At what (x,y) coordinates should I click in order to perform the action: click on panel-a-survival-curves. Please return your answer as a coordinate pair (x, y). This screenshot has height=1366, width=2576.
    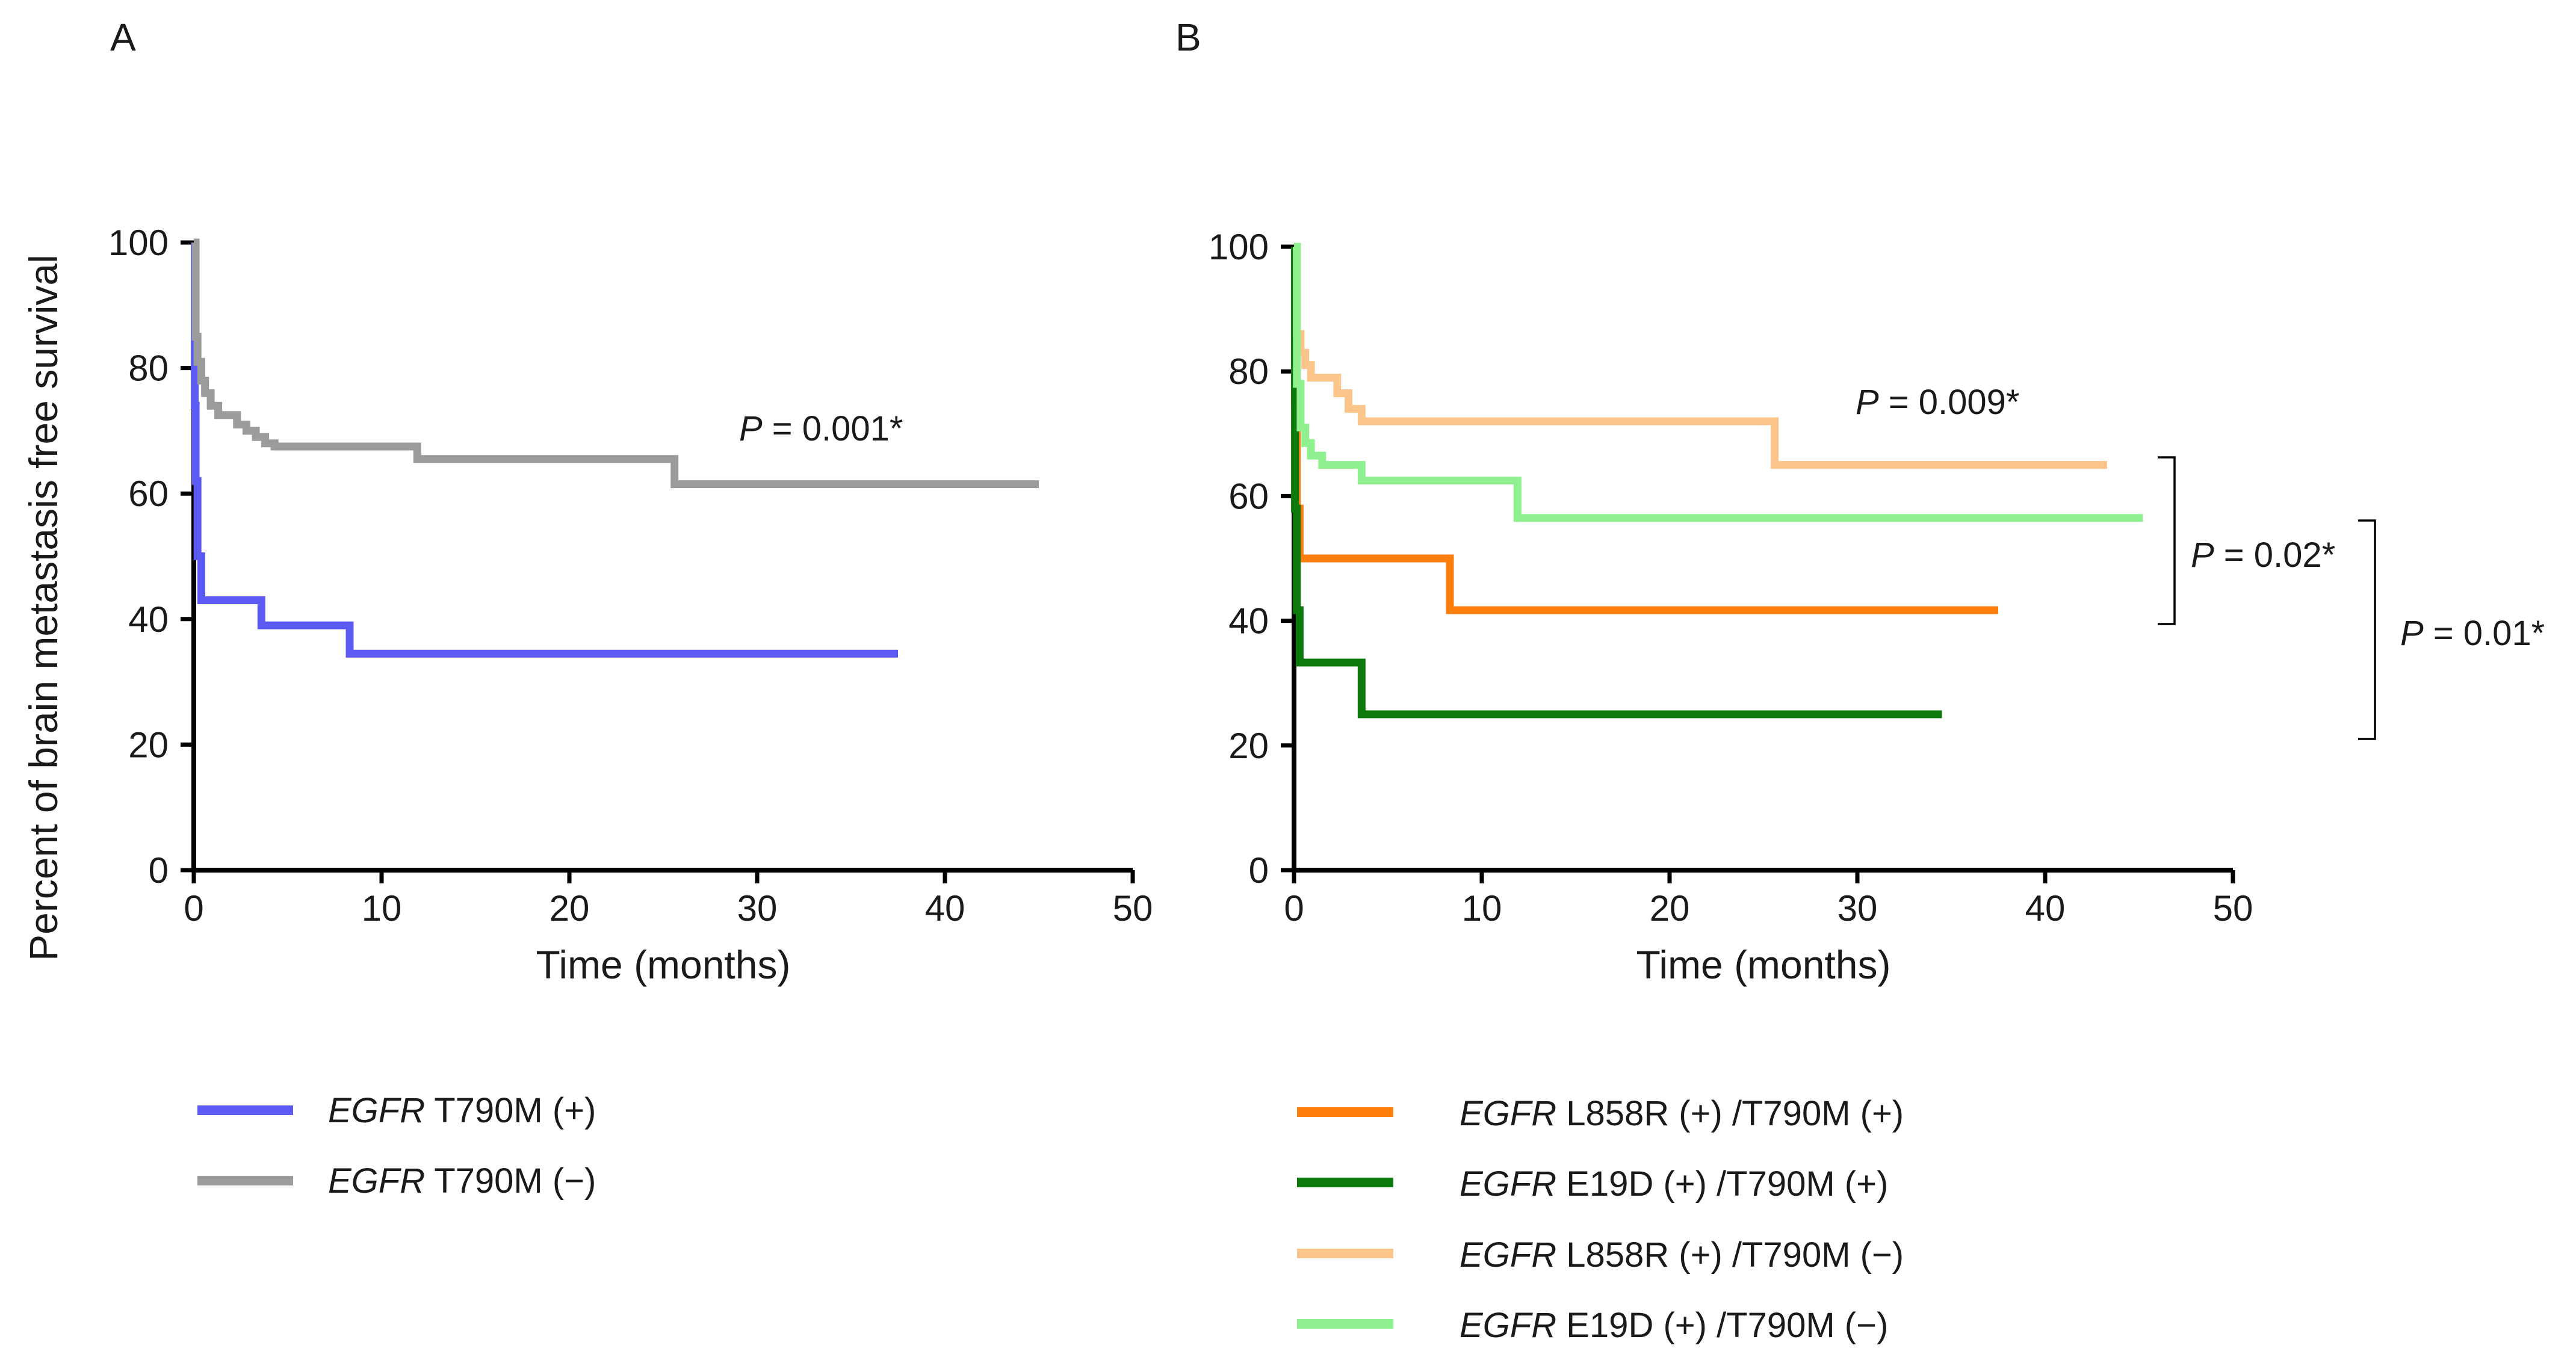
    Looking at the image, I should click on (615, 448).